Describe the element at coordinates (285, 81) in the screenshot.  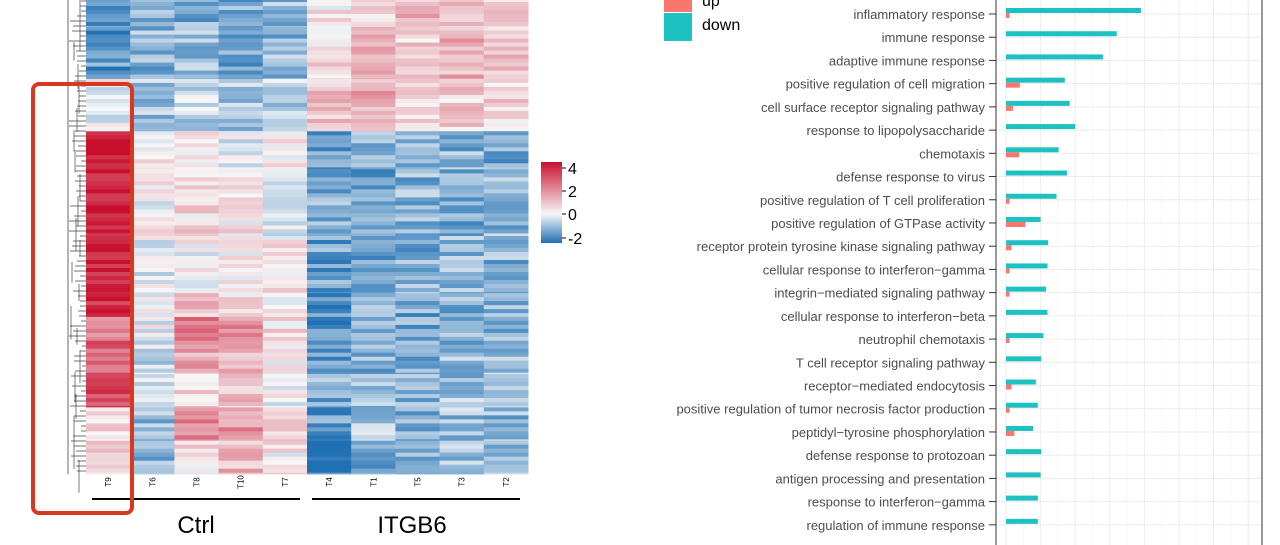
I see `heatmap-cell-T7-b2` at that location.